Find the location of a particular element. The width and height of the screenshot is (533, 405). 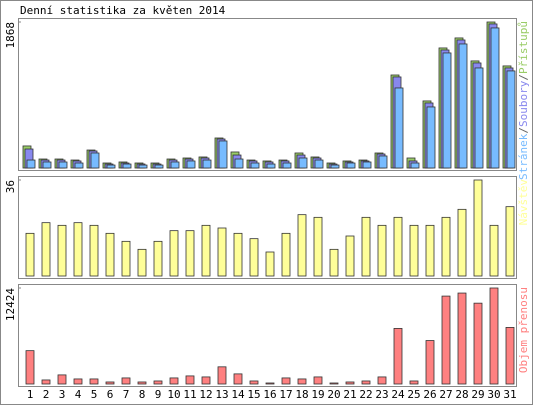

x-tick-label: 17 is located at coordinates (285, 394).